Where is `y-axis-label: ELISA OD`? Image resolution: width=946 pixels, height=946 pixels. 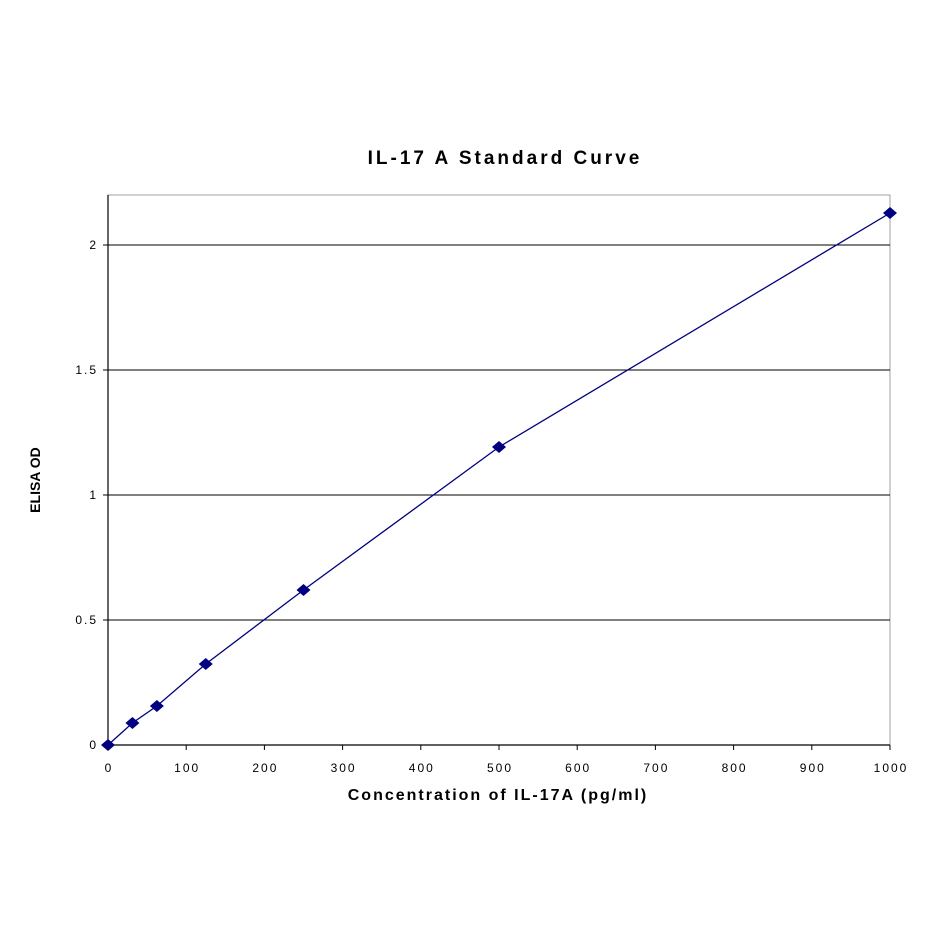 y-axis-label: ELISA OD is located at coordinates (35, 480).